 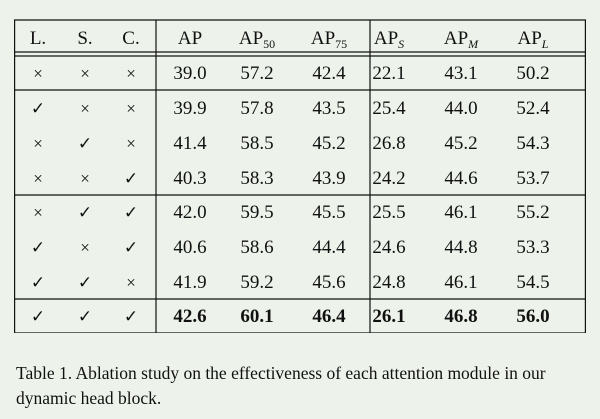 I want to click on cell-apl: 50.2, so click(x=532, y=73).